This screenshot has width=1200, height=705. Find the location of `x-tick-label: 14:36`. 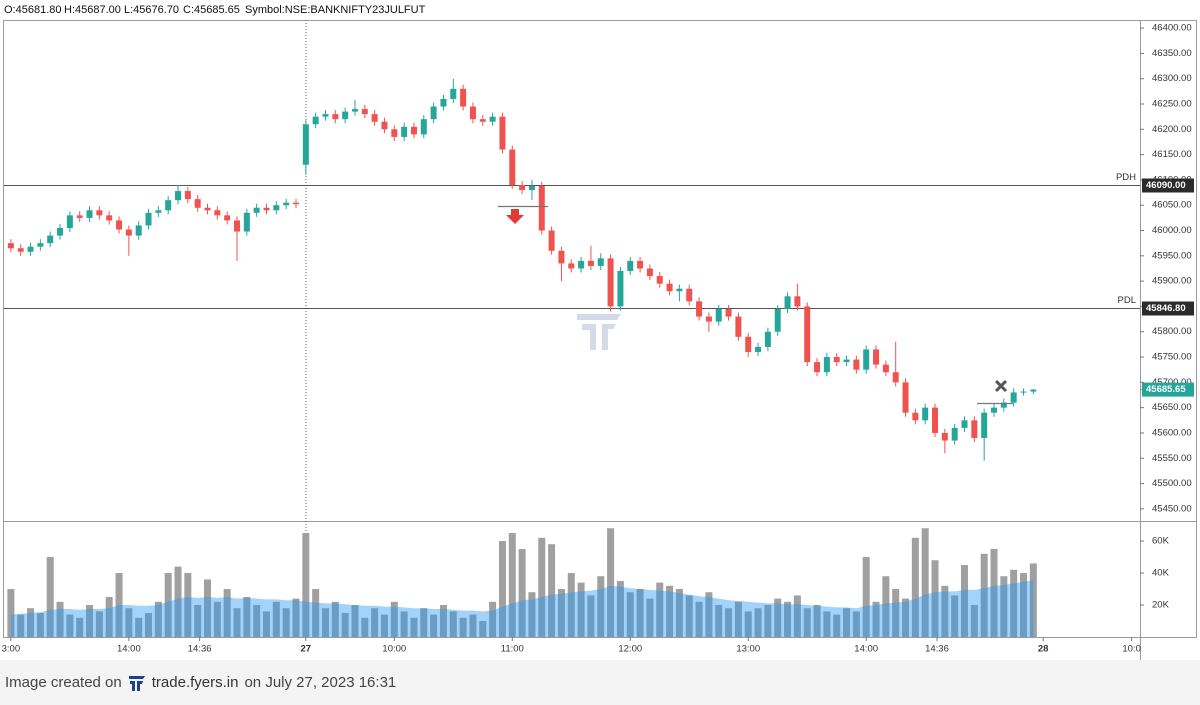

x-tick-label: 14:36 is located at coordinates (937, 649).